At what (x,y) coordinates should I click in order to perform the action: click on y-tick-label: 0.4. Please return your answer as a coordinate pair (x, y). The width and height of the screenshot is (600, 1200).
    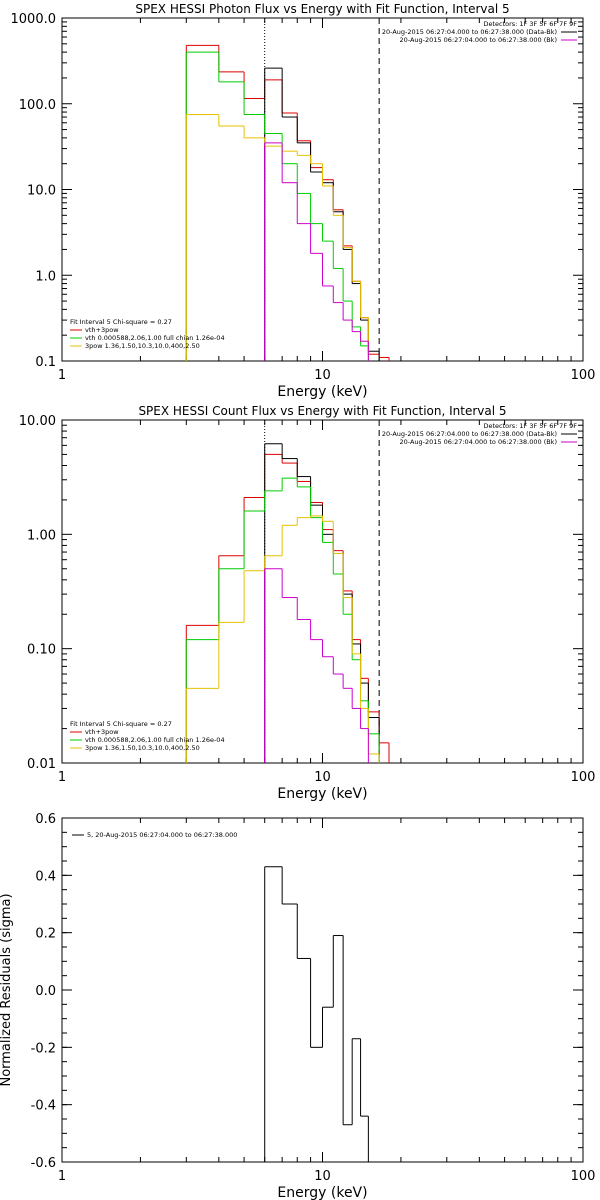
    Looking at the image, I should click on (45, 876).